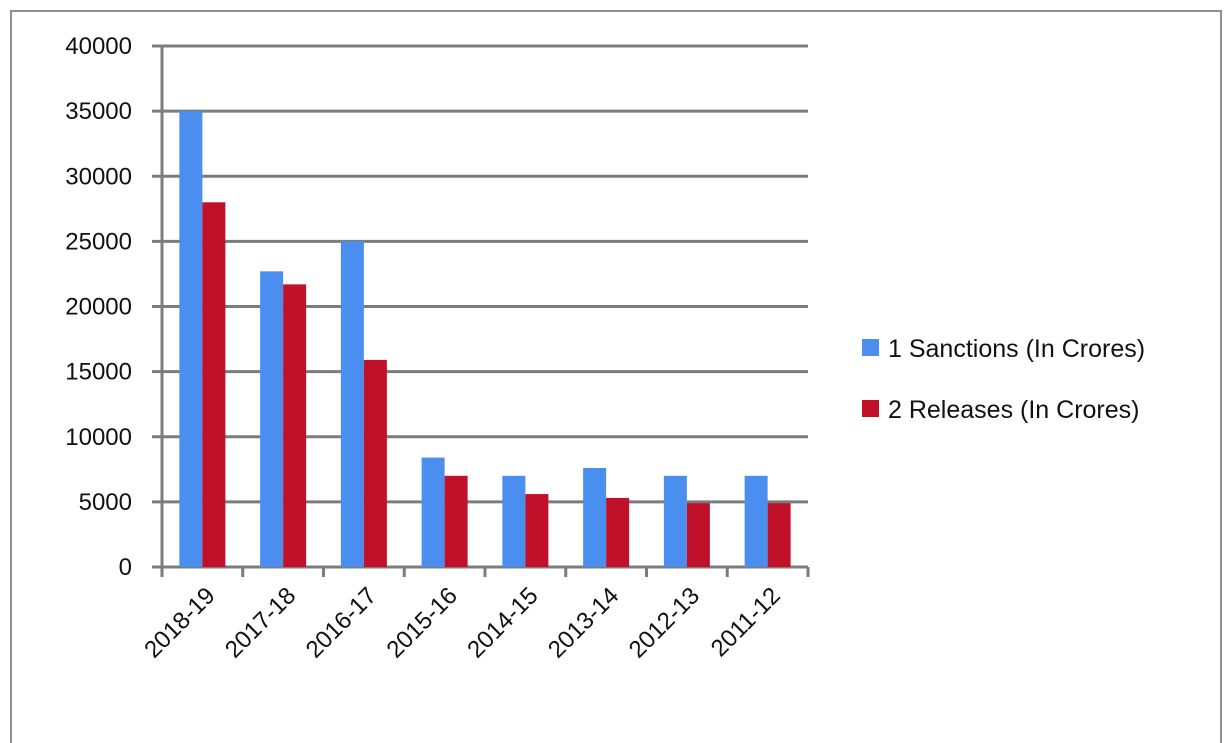 Image resolution: width=1232 pixels, height=743 pixels. I want to click on y-tick-label: 40000, so click(98, 46).